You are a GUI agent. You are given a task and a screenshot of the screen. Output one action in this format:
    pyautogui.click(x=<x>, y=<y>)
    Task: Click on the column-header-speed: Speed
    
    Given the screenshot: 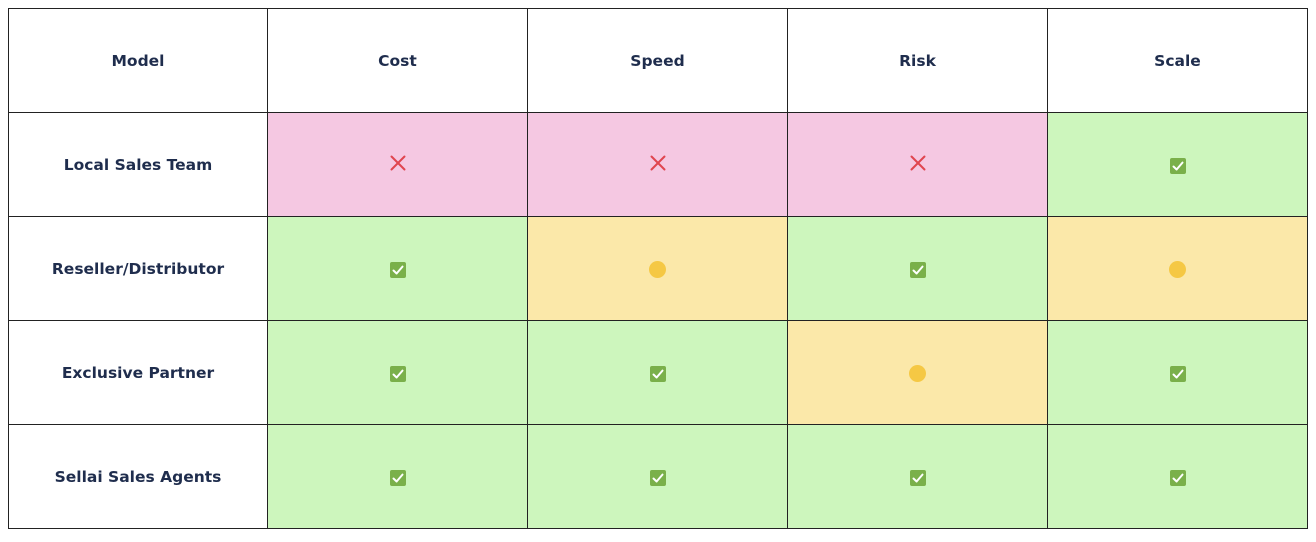 What is the action you would take?
    pyautogui.click(x=657, y=60)
    